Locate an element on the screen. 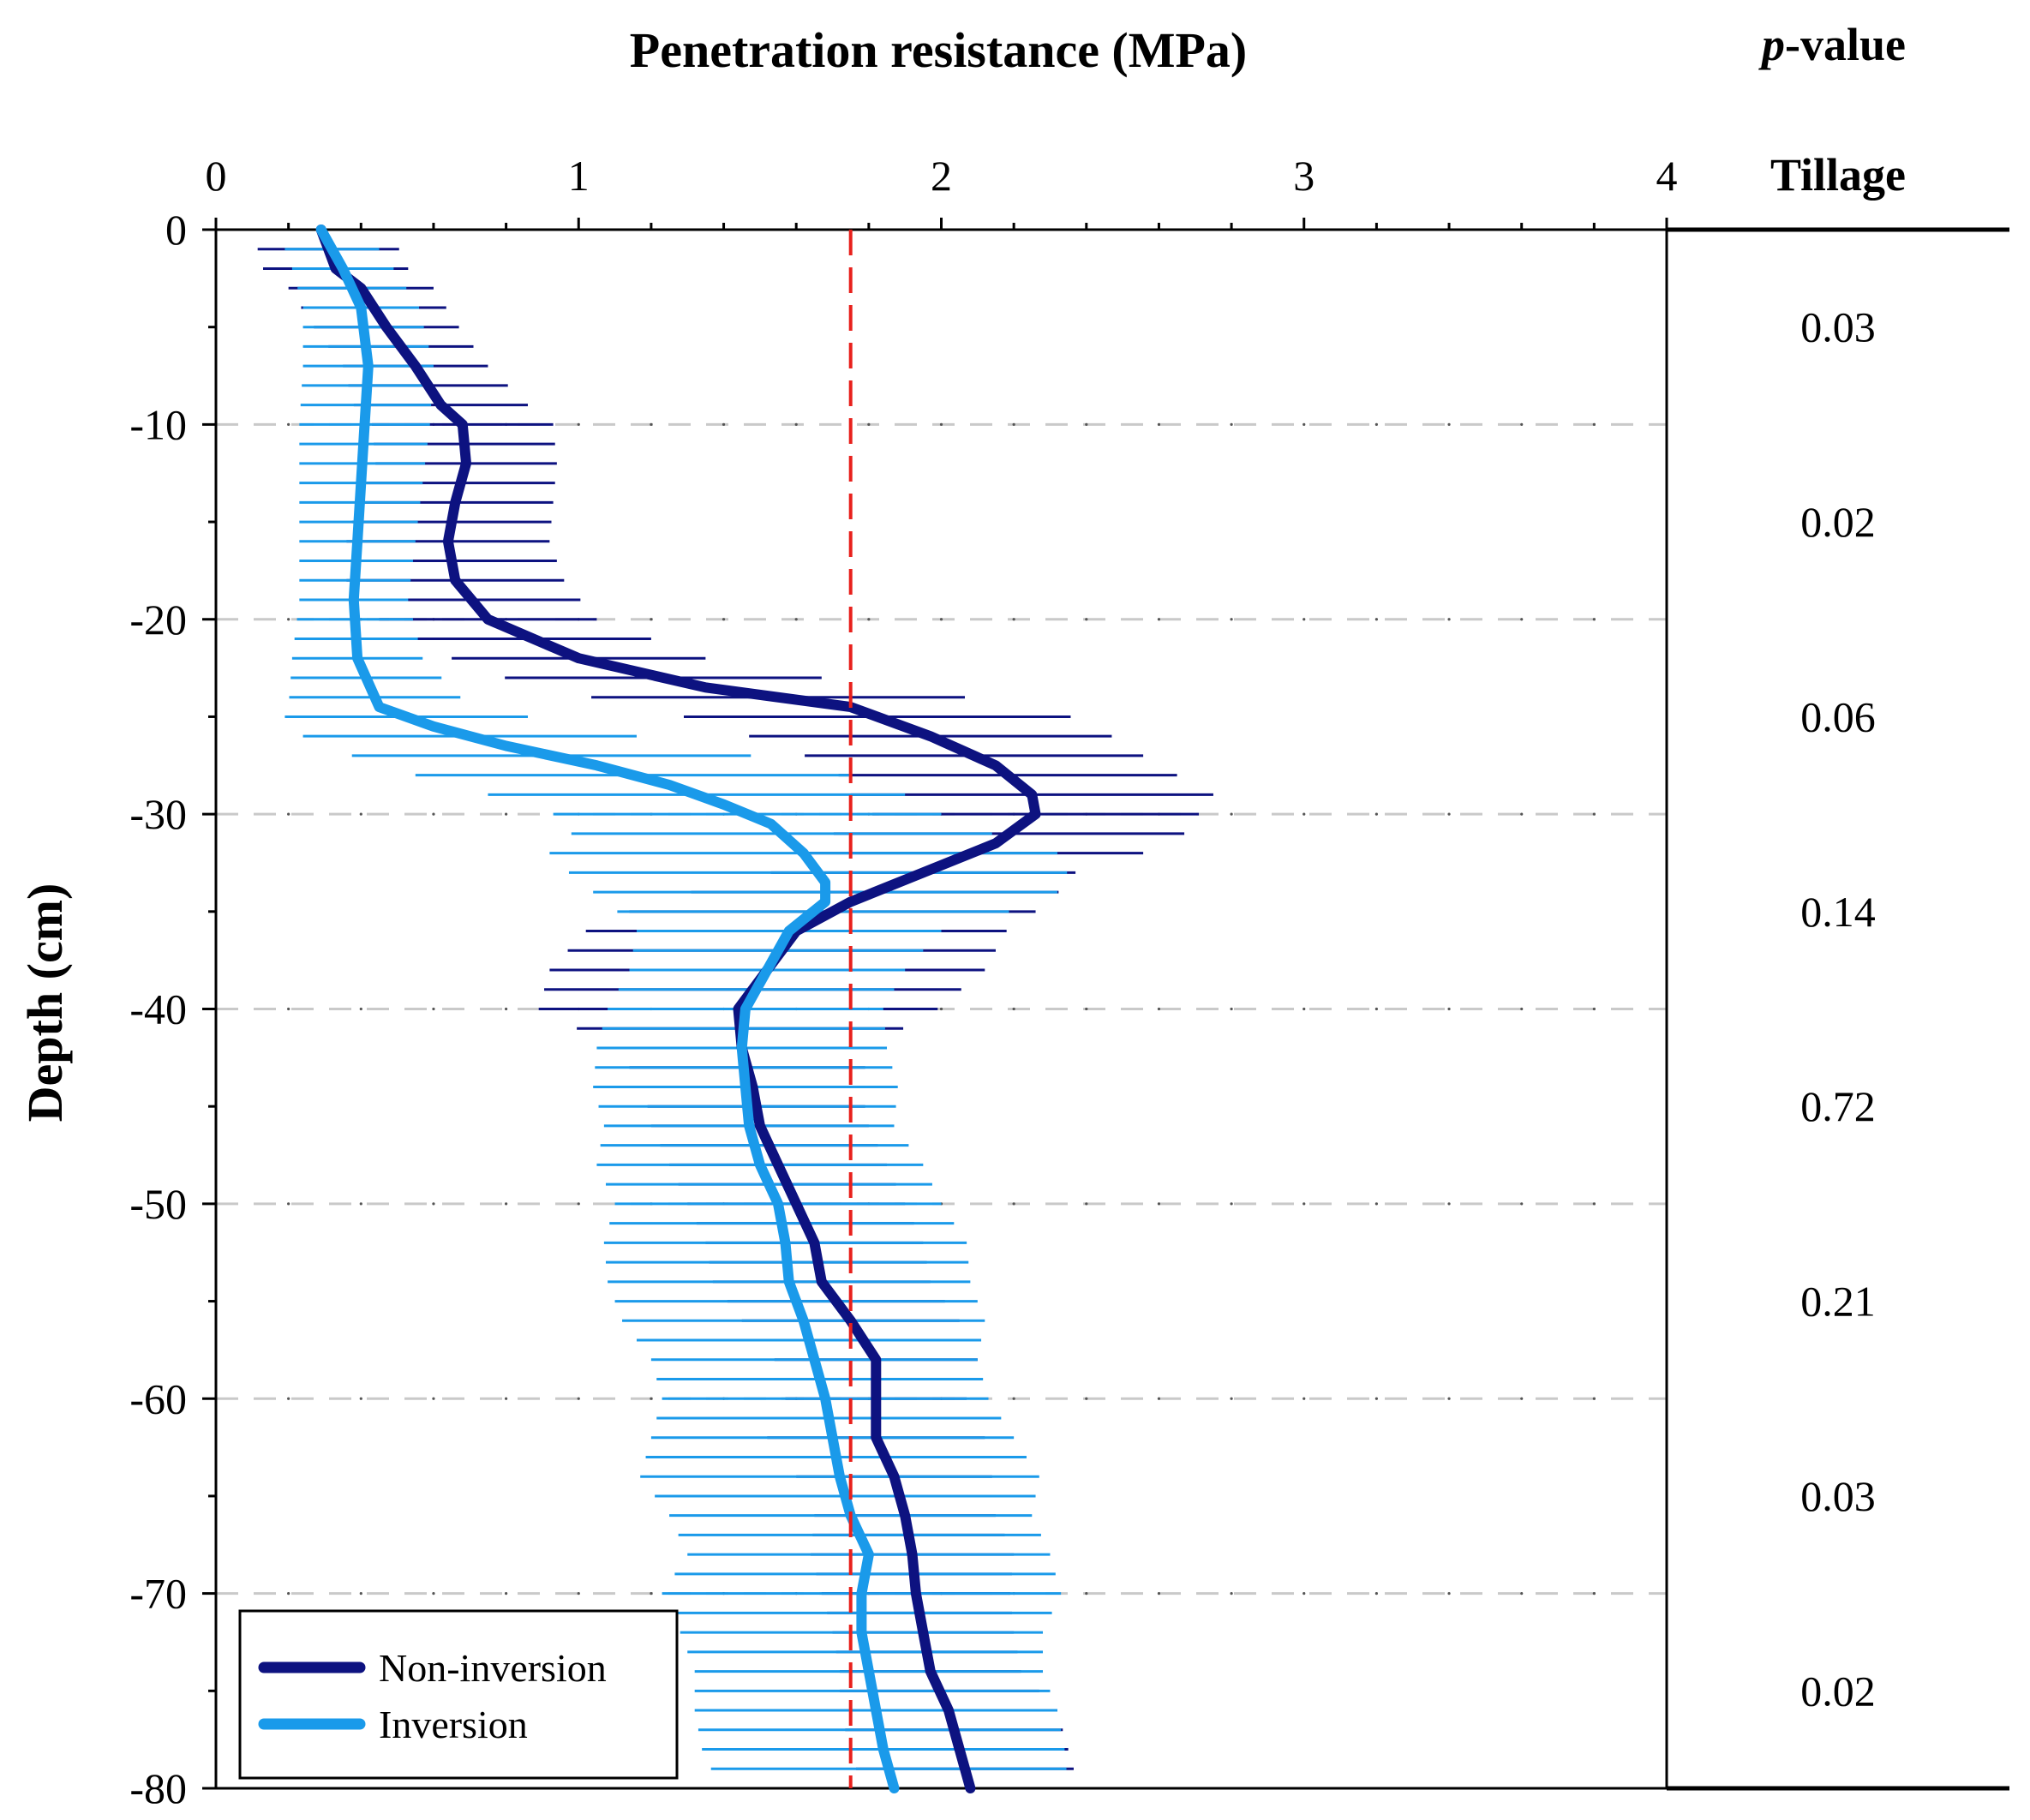 The height and width of the screenshot is (1820, 2030). y-tick-labels: 0 -10 -20 -30 -40 -50 -60 -70 -80 is located at coordinates (158, 1009).